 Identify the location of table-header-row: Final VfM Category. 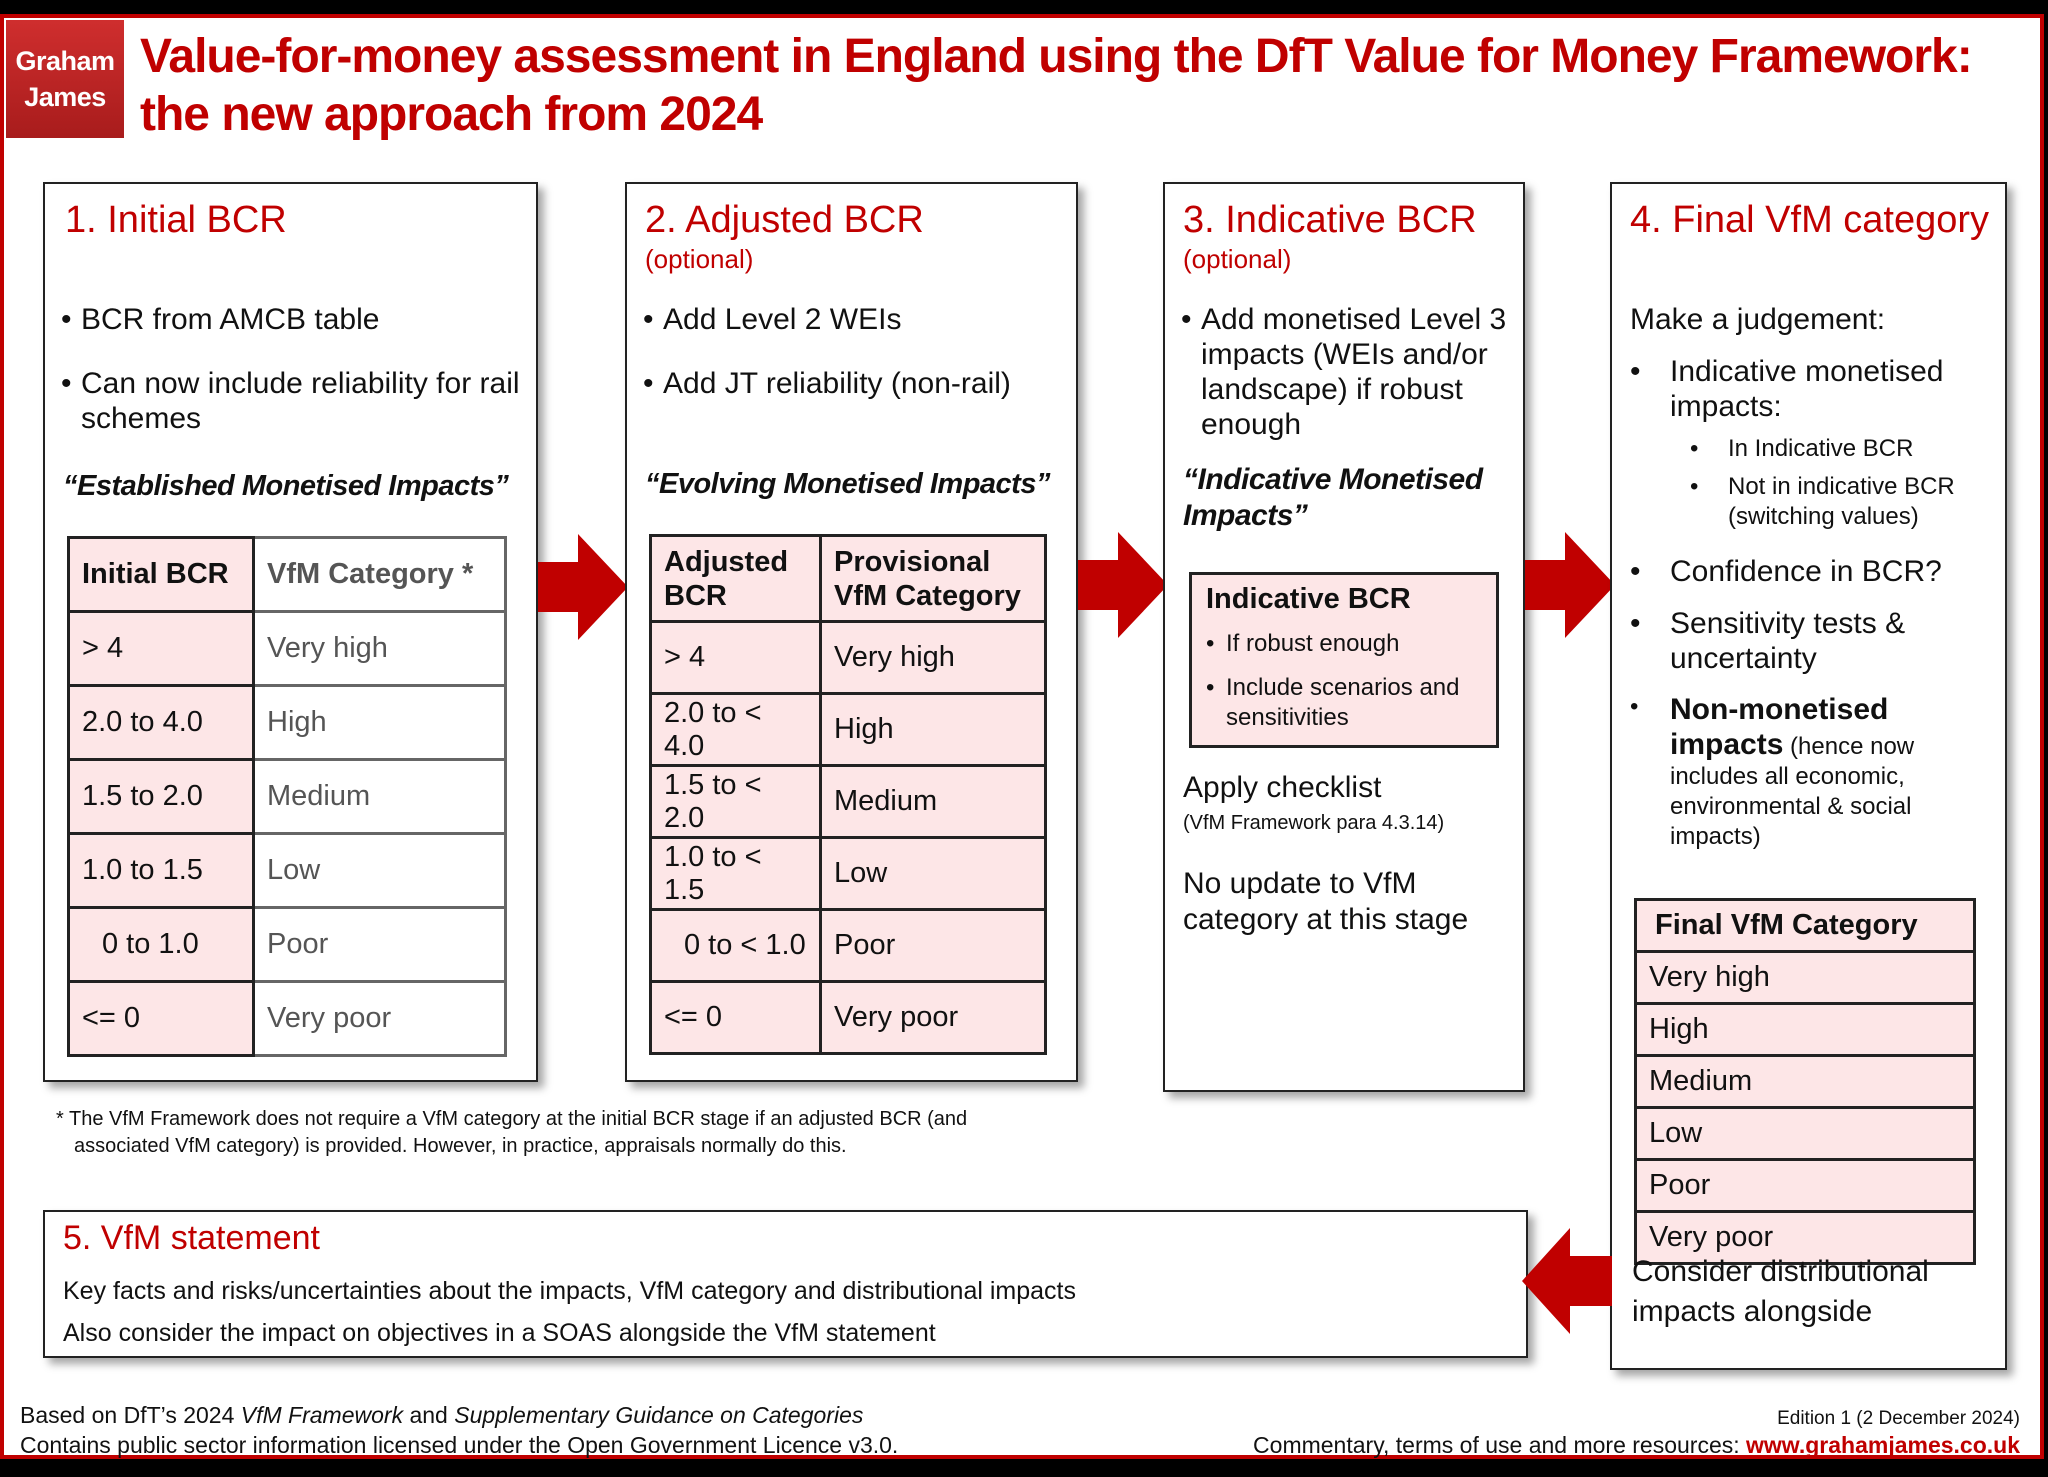
(1805, 925).